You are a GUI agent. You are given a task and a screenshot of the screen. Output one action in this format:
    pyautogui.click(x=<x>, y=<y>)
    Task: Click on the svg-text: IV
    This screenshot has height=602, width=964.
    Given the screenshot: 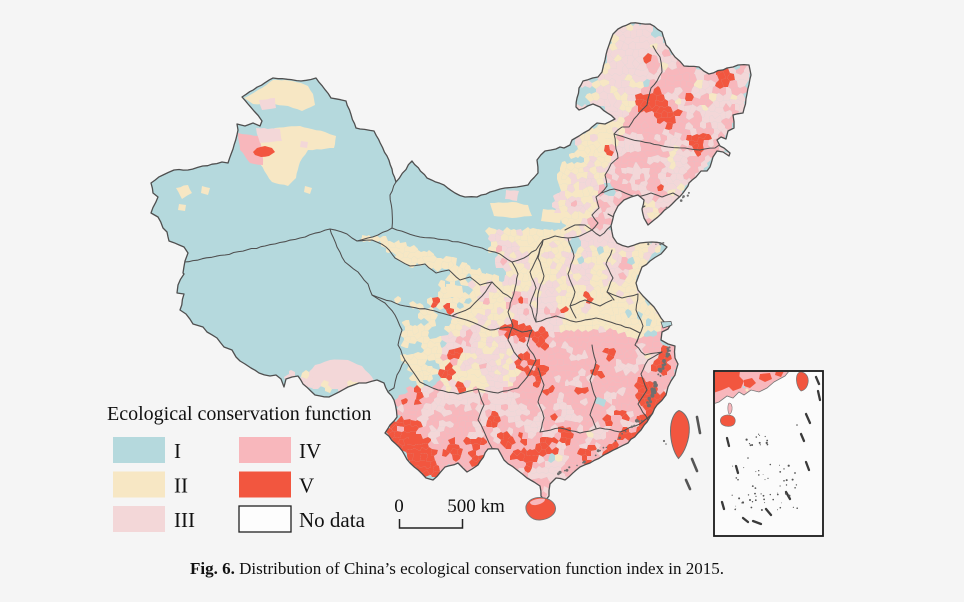 What is the action you would take?
    pyautogui.click(x=310, y=451)
    